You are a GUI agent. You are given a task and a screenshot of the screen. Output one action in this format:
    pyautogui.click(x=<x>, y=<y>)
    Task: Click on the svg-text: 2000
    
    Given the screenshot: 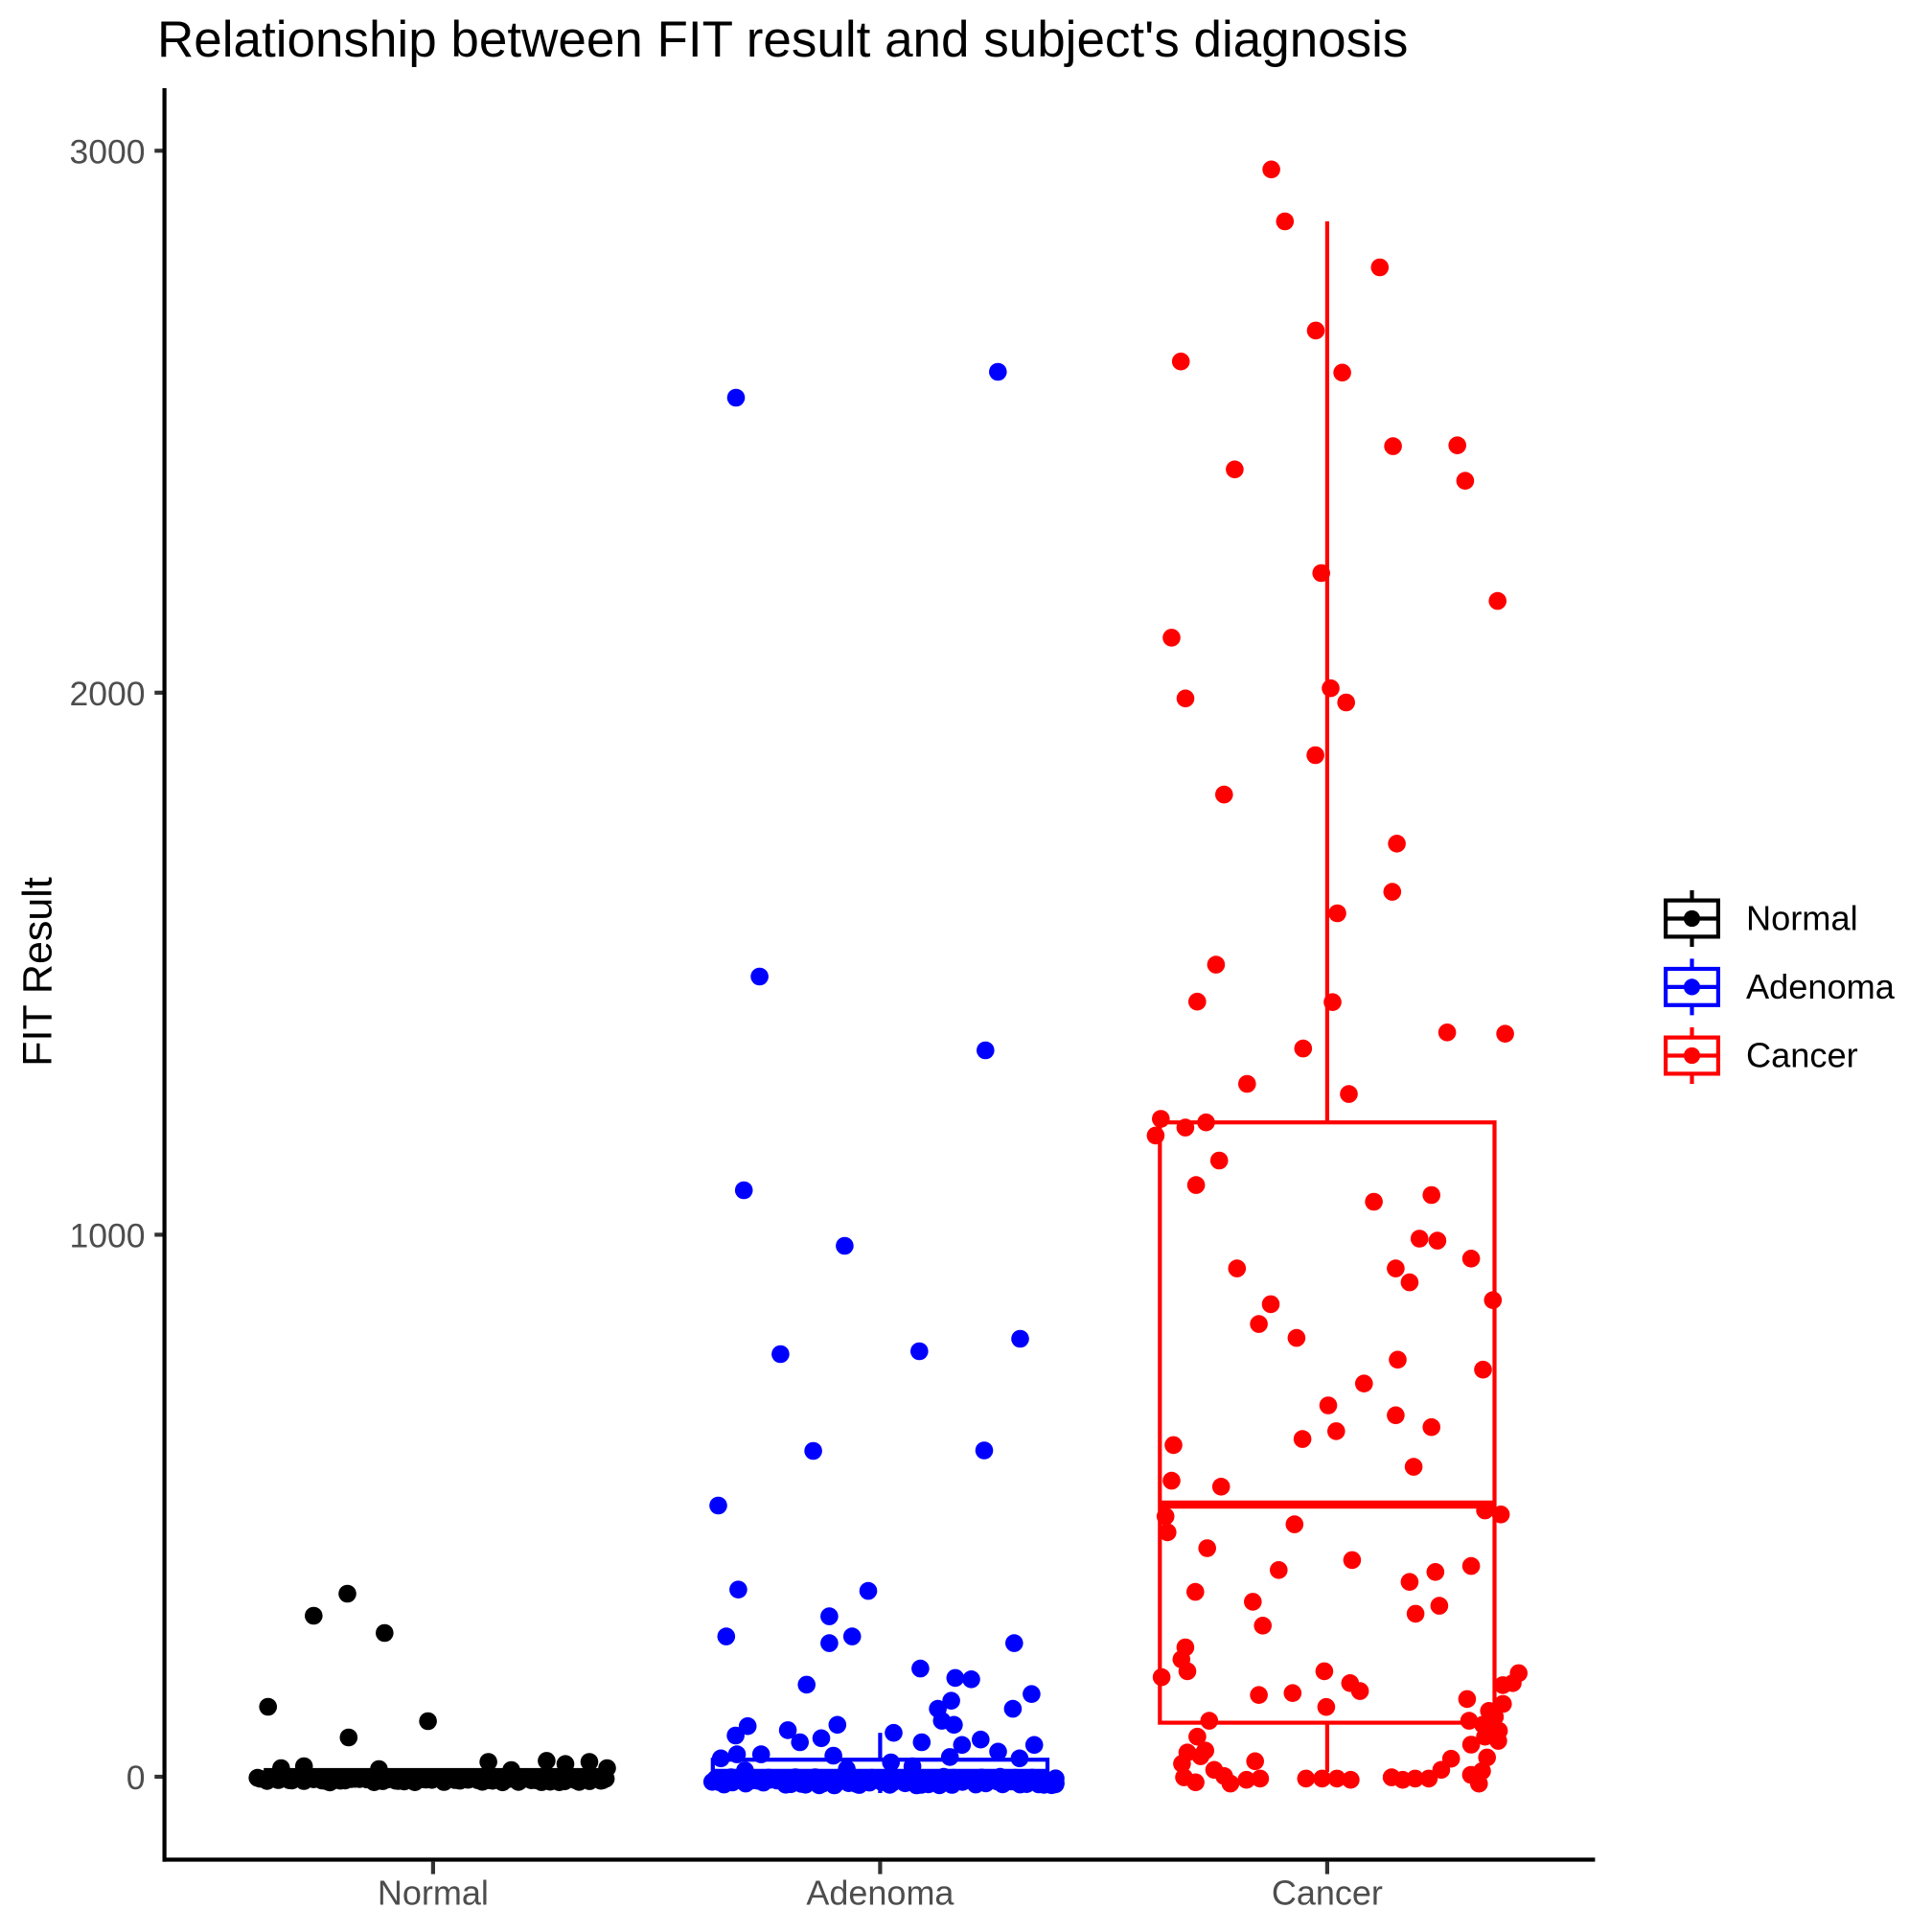 What is the action you would take?
    pyautogui.click(x=108, y=694)
    